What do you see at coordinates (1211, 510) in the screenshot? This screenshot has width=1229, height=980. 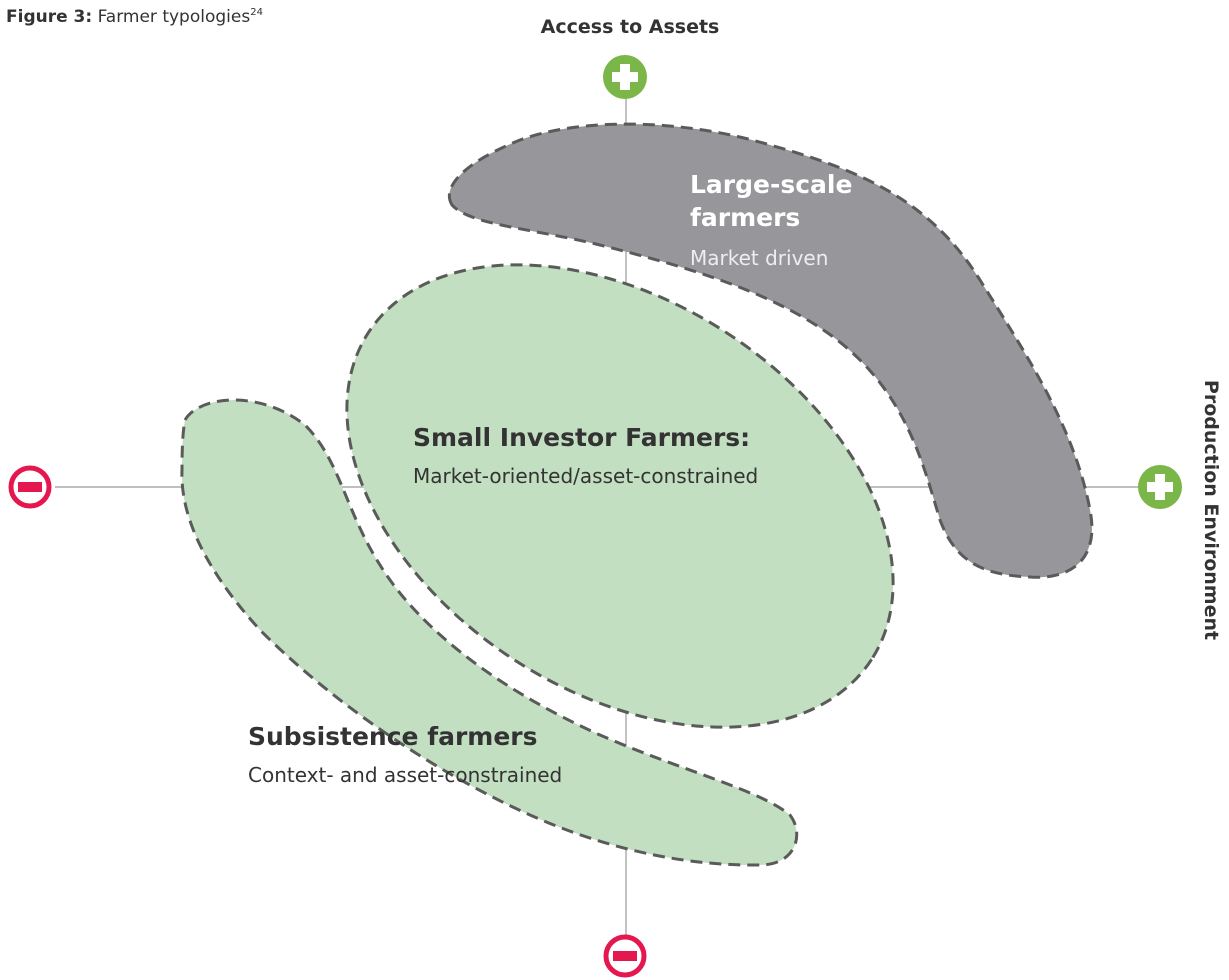 I see `horizontal-axis-label: Production Environment` at bounding box center [1211, 510].